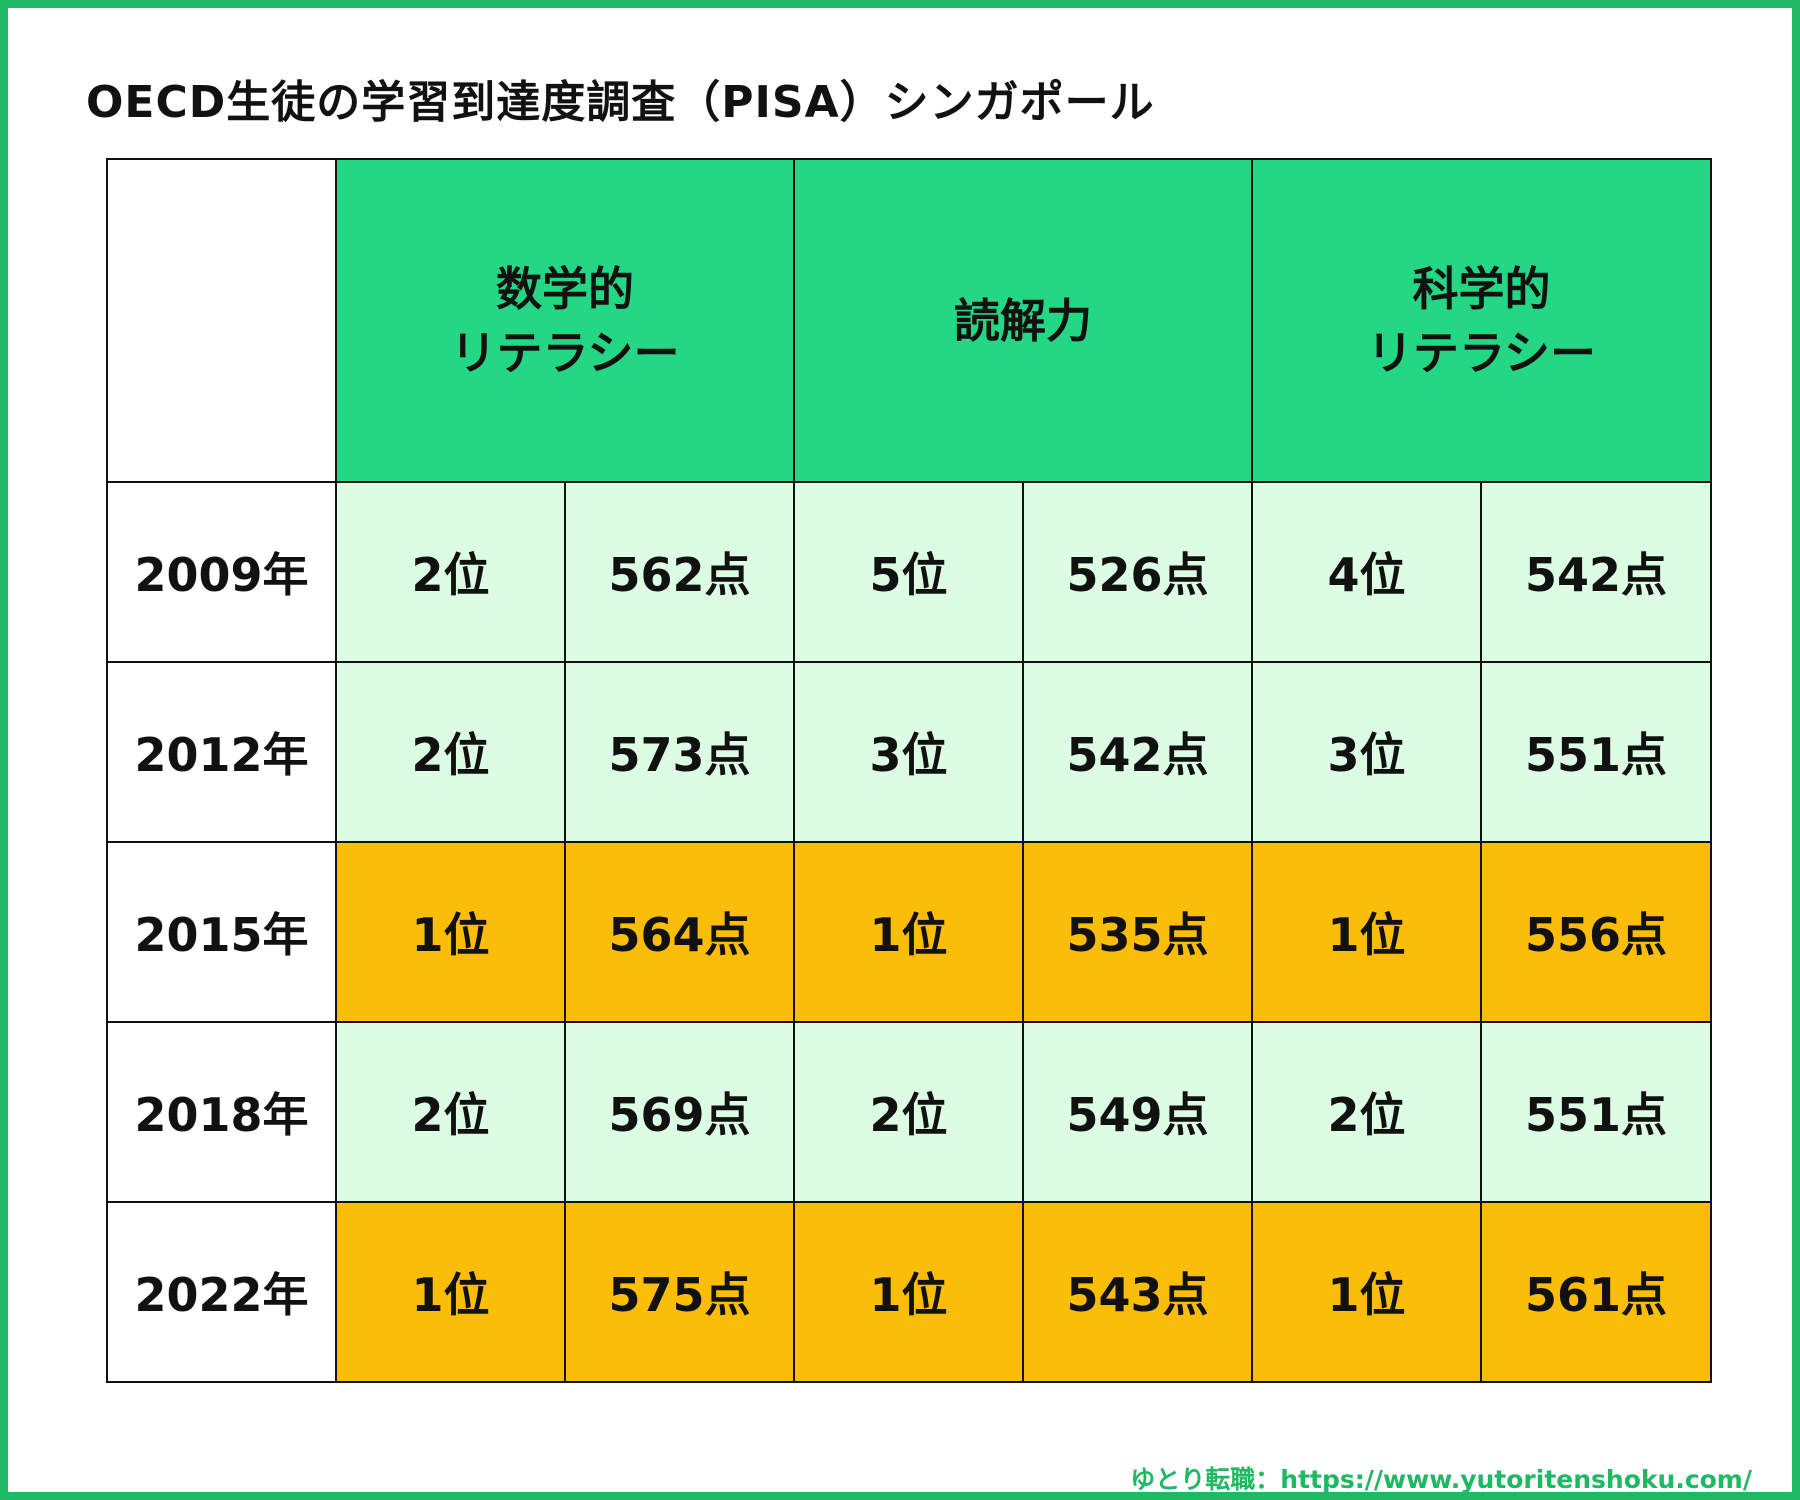 The image size is (1800, 1500). Describe the element at coordinates (1137, 932) in the screenshot. I see `reading-score-cell: 535点` at that location.